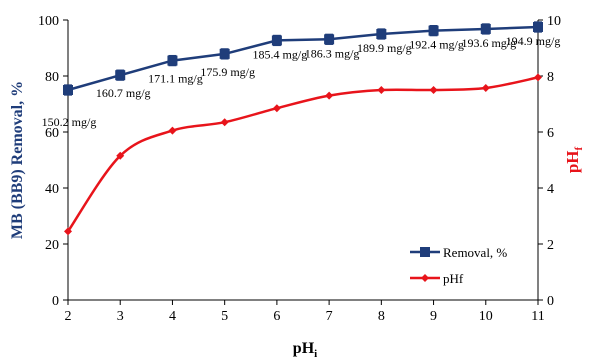  What do you see at coordinates (488, 43) in the screenshot?
I see `data-label: 193.6 mg/g` at bounding box center [488, 43].